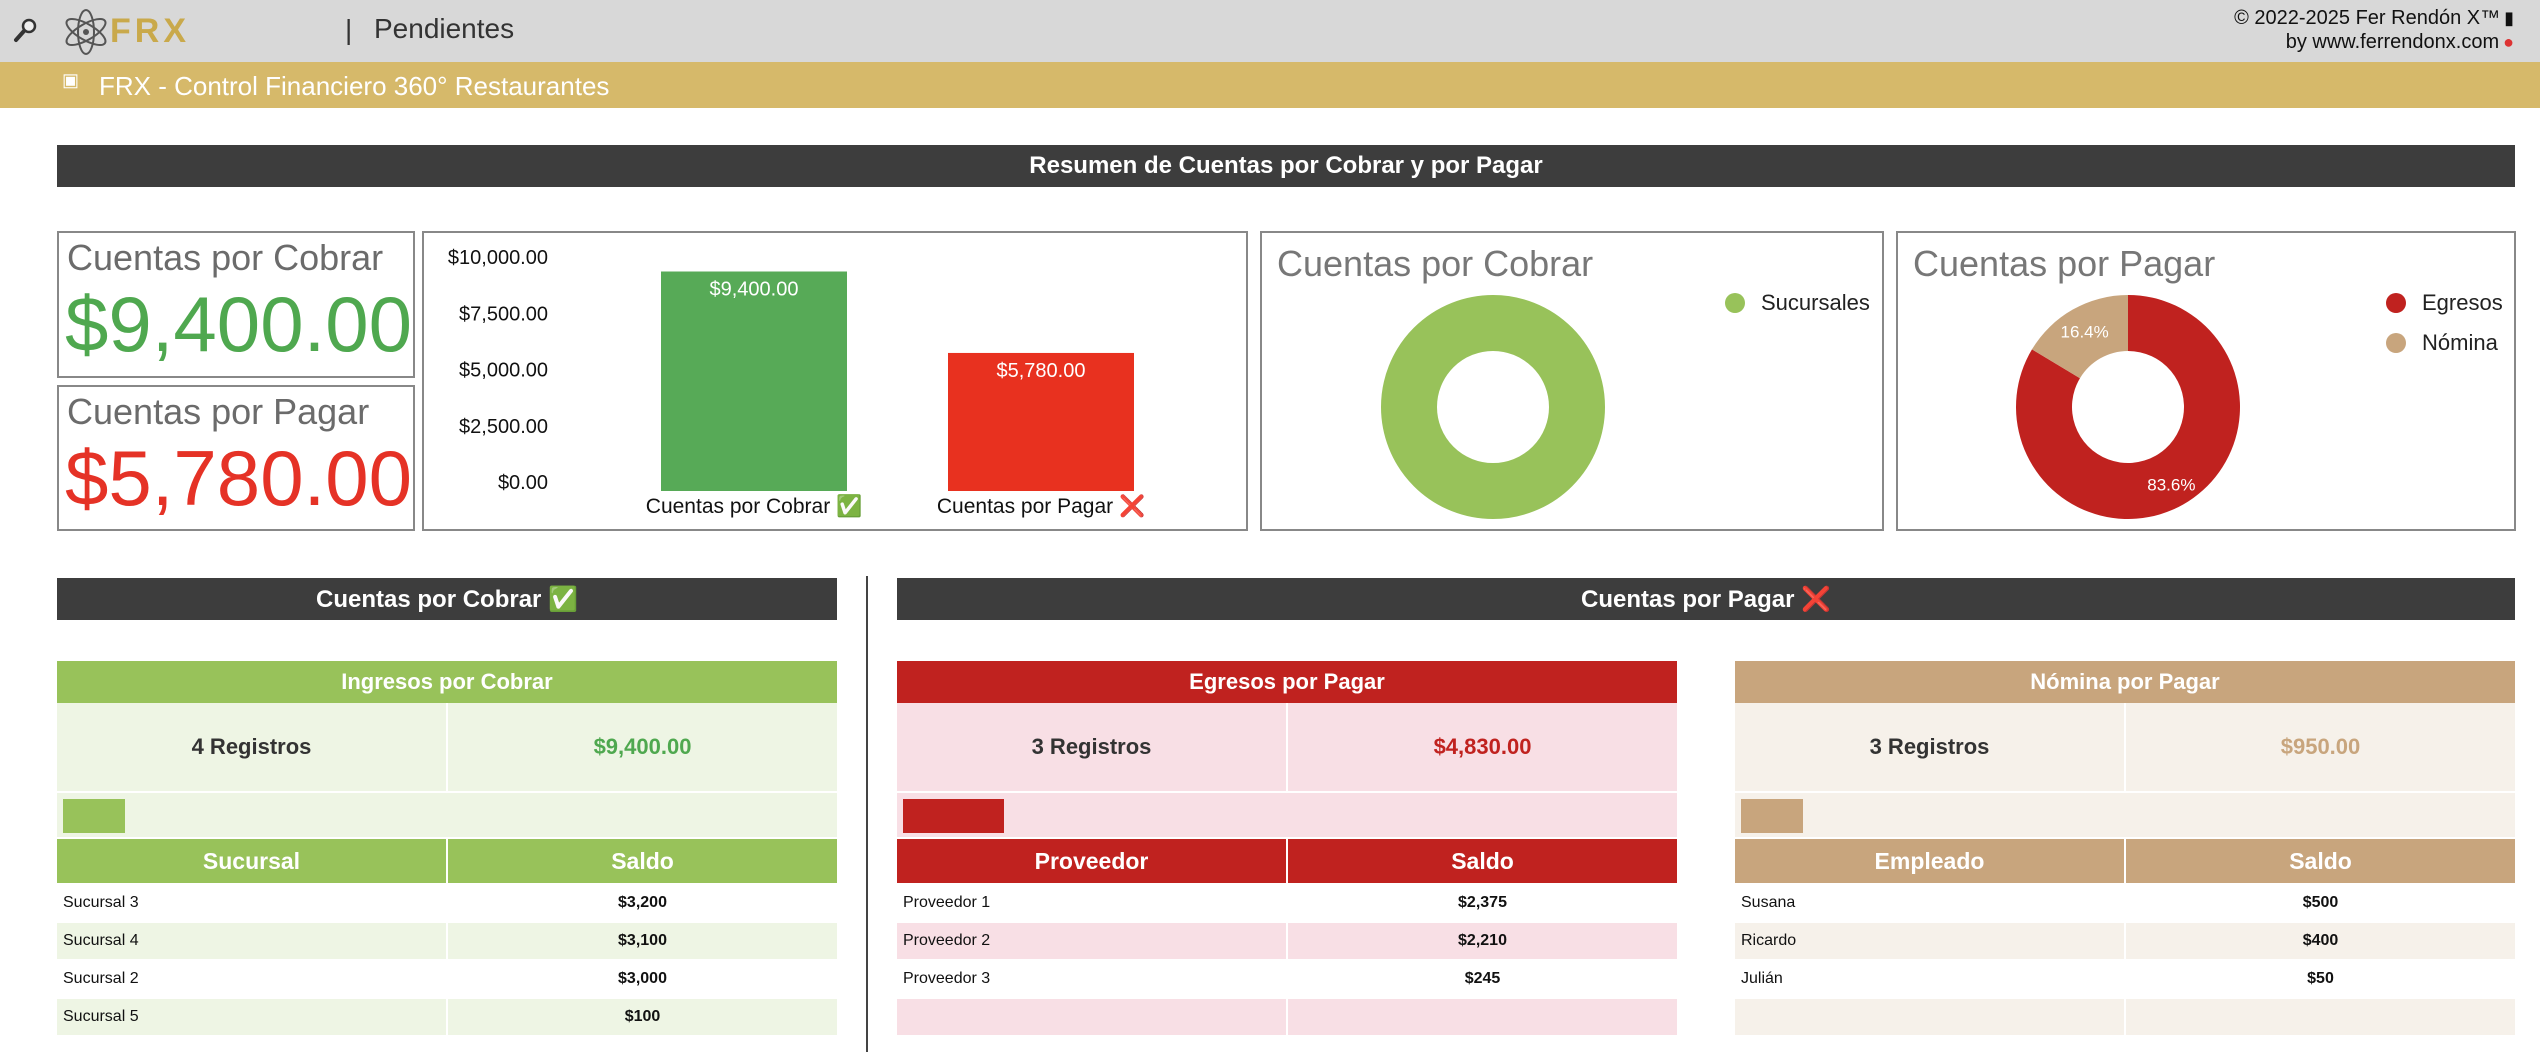 This screenshot has height=1052, width=2540. Describe the element at coordinates (1091, 747) in the screenshot. I see `record-count: 3 Registros` at that location.